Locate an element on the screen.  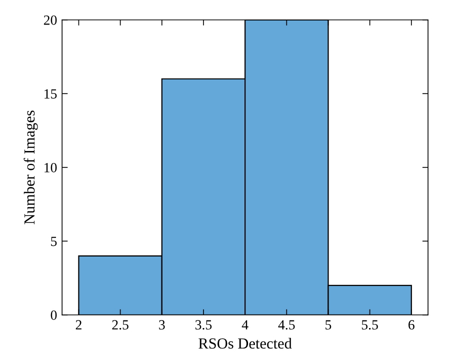
x-tick-label: 4 is located at coordinates (245, 325).